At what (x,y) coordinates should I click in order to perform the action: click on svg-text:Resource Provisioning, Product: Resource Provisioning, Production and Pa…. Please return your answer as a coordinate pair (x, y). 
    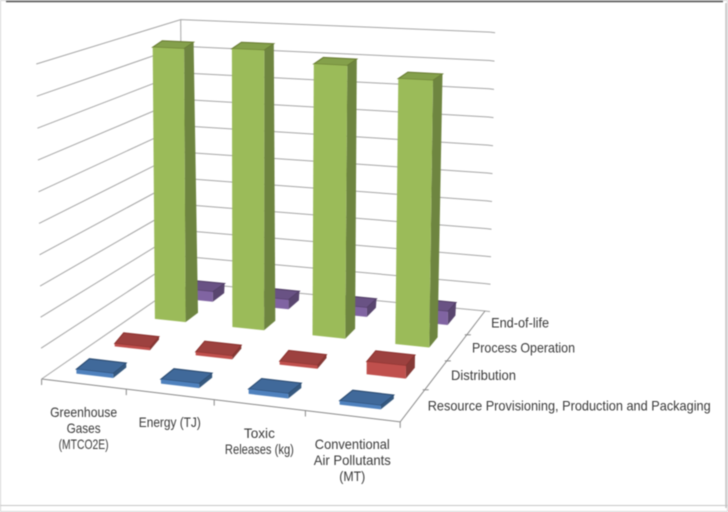
    Looking at the image, I should click on (569, 405).